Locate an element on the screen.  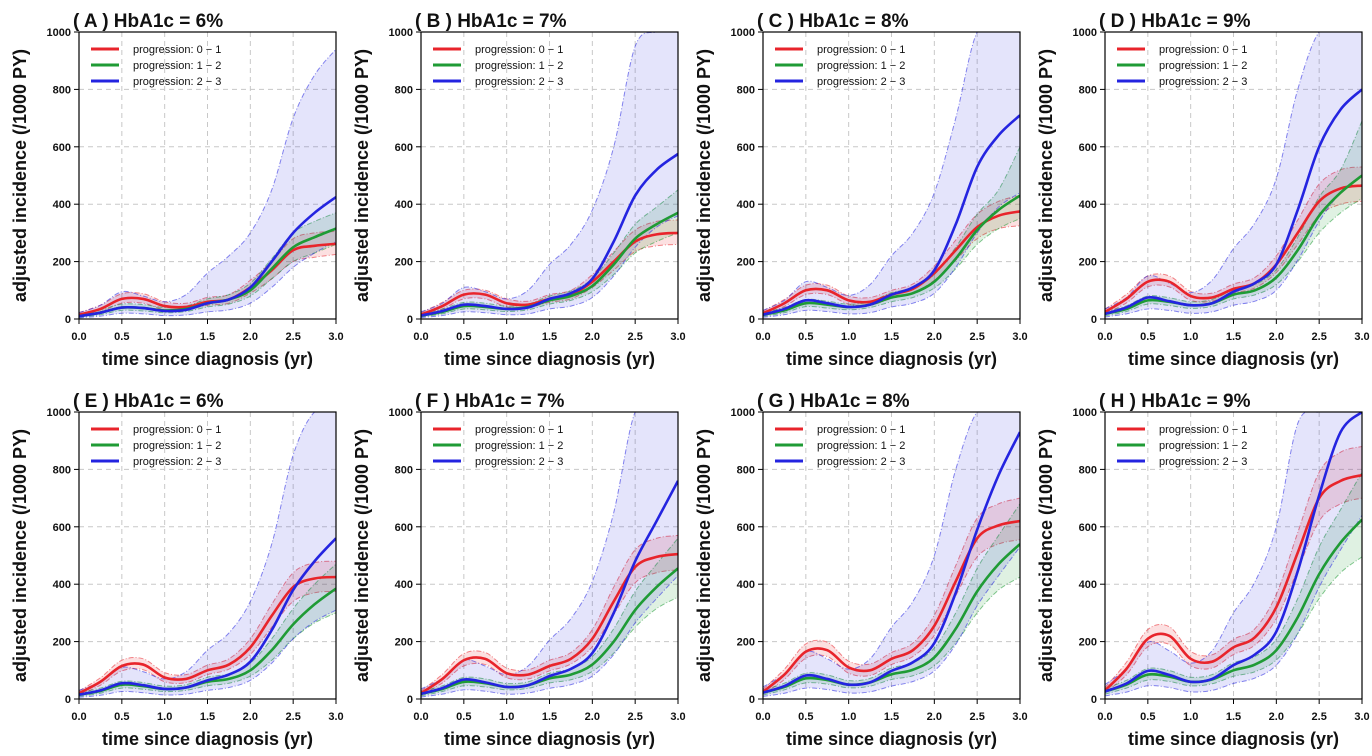
y-tick-label: 600 is located at coordinates (404, 528).